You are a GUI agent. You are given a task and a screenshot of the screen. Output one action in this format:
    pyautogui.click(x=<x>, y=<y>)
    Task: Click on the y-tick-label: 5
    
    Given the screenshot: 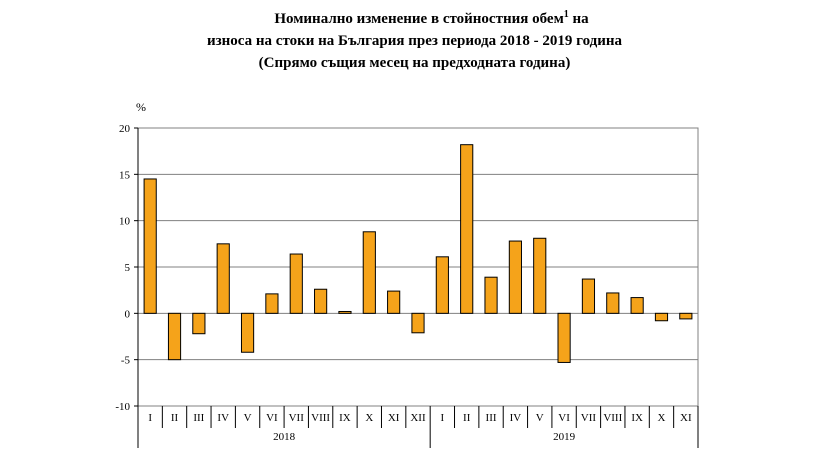 What is the action you would take?
    pyautogui.click(x=128, y=268)
    